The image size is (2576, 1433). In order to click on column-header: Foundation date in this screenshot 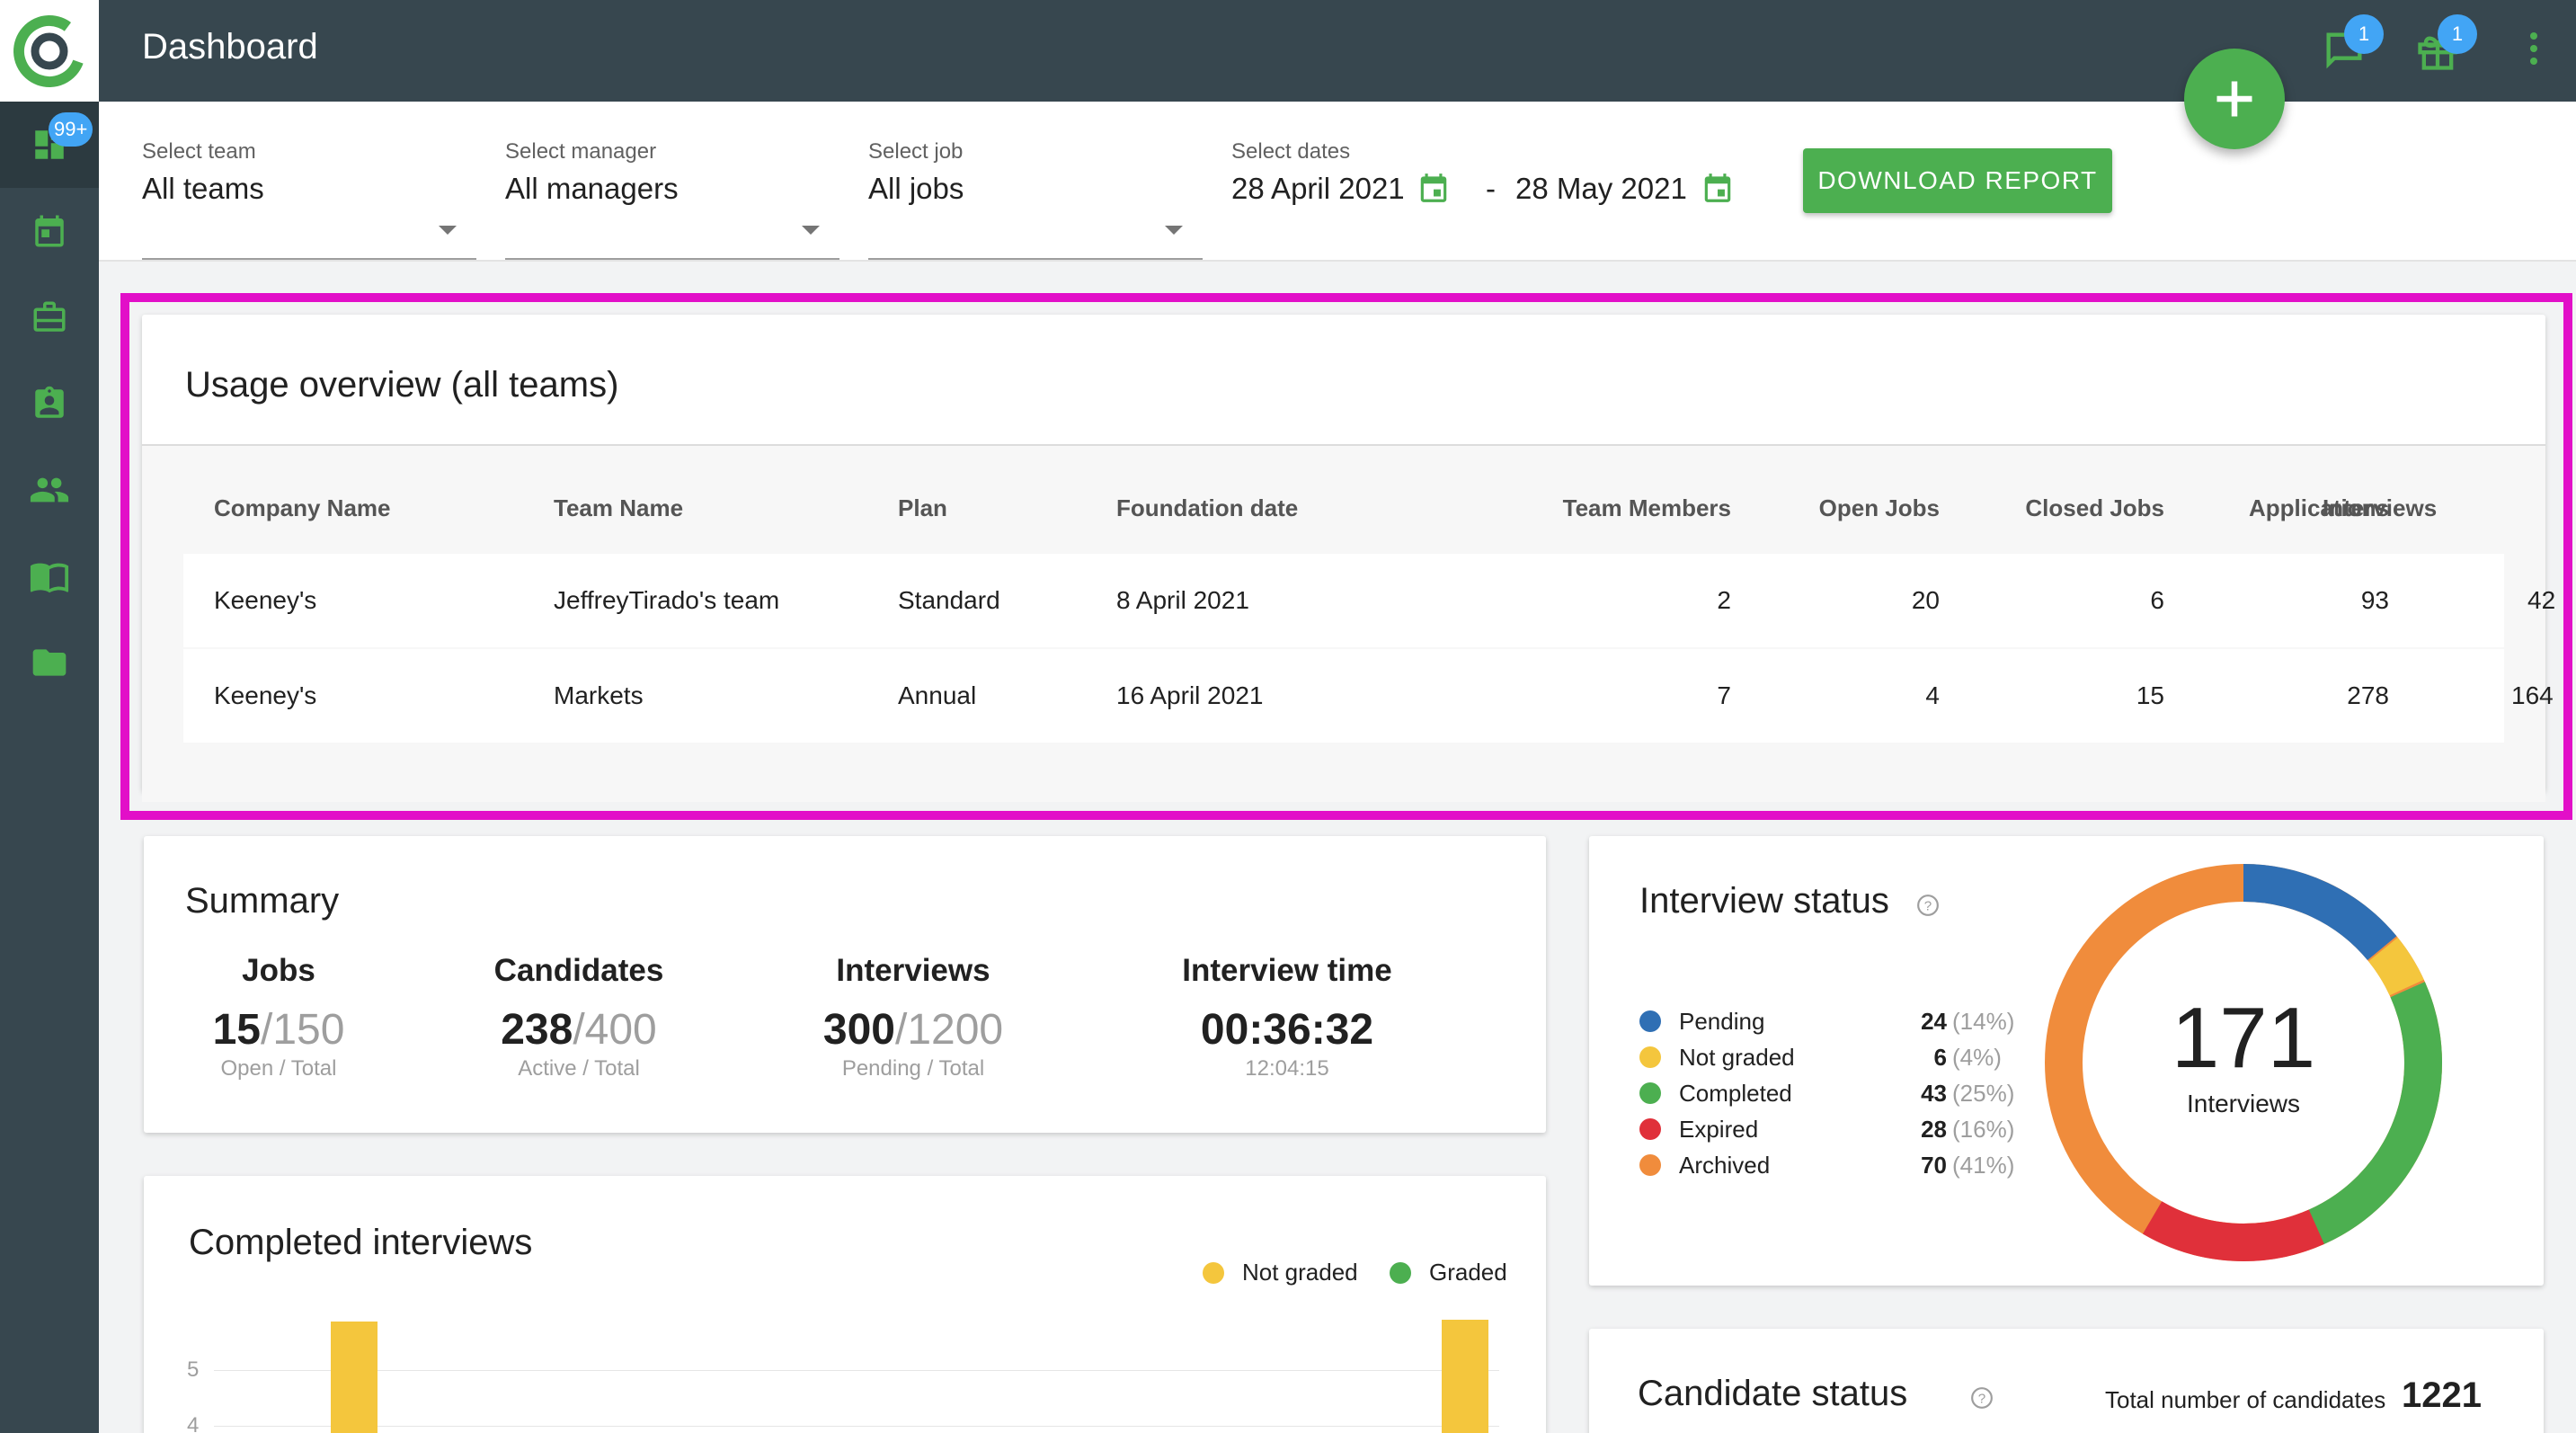, I will do `click(1207, 507)`.